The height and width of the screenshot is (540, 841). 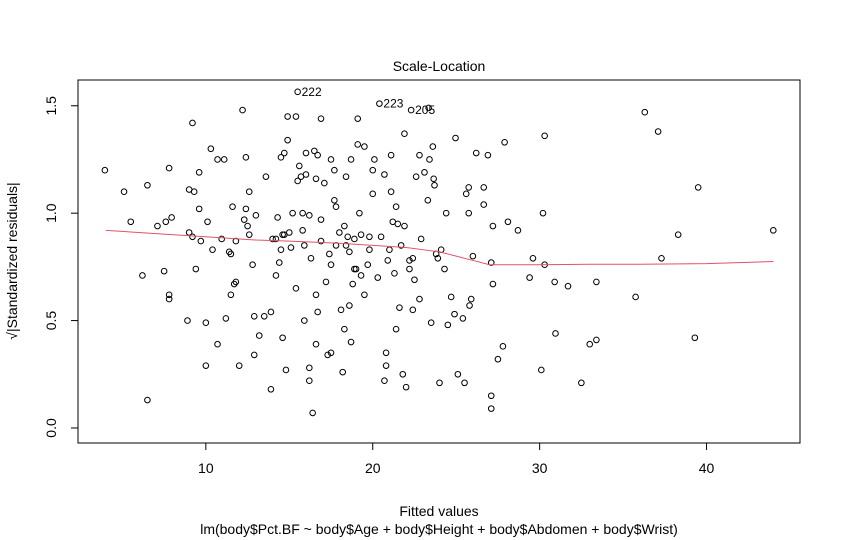 I want to click on x-tick-label: 10, so click(x=206, y=468).